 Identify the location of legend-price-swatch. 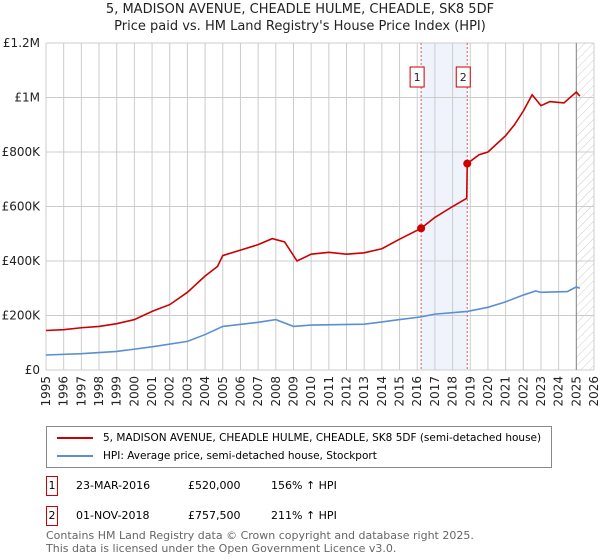
(75, 438).